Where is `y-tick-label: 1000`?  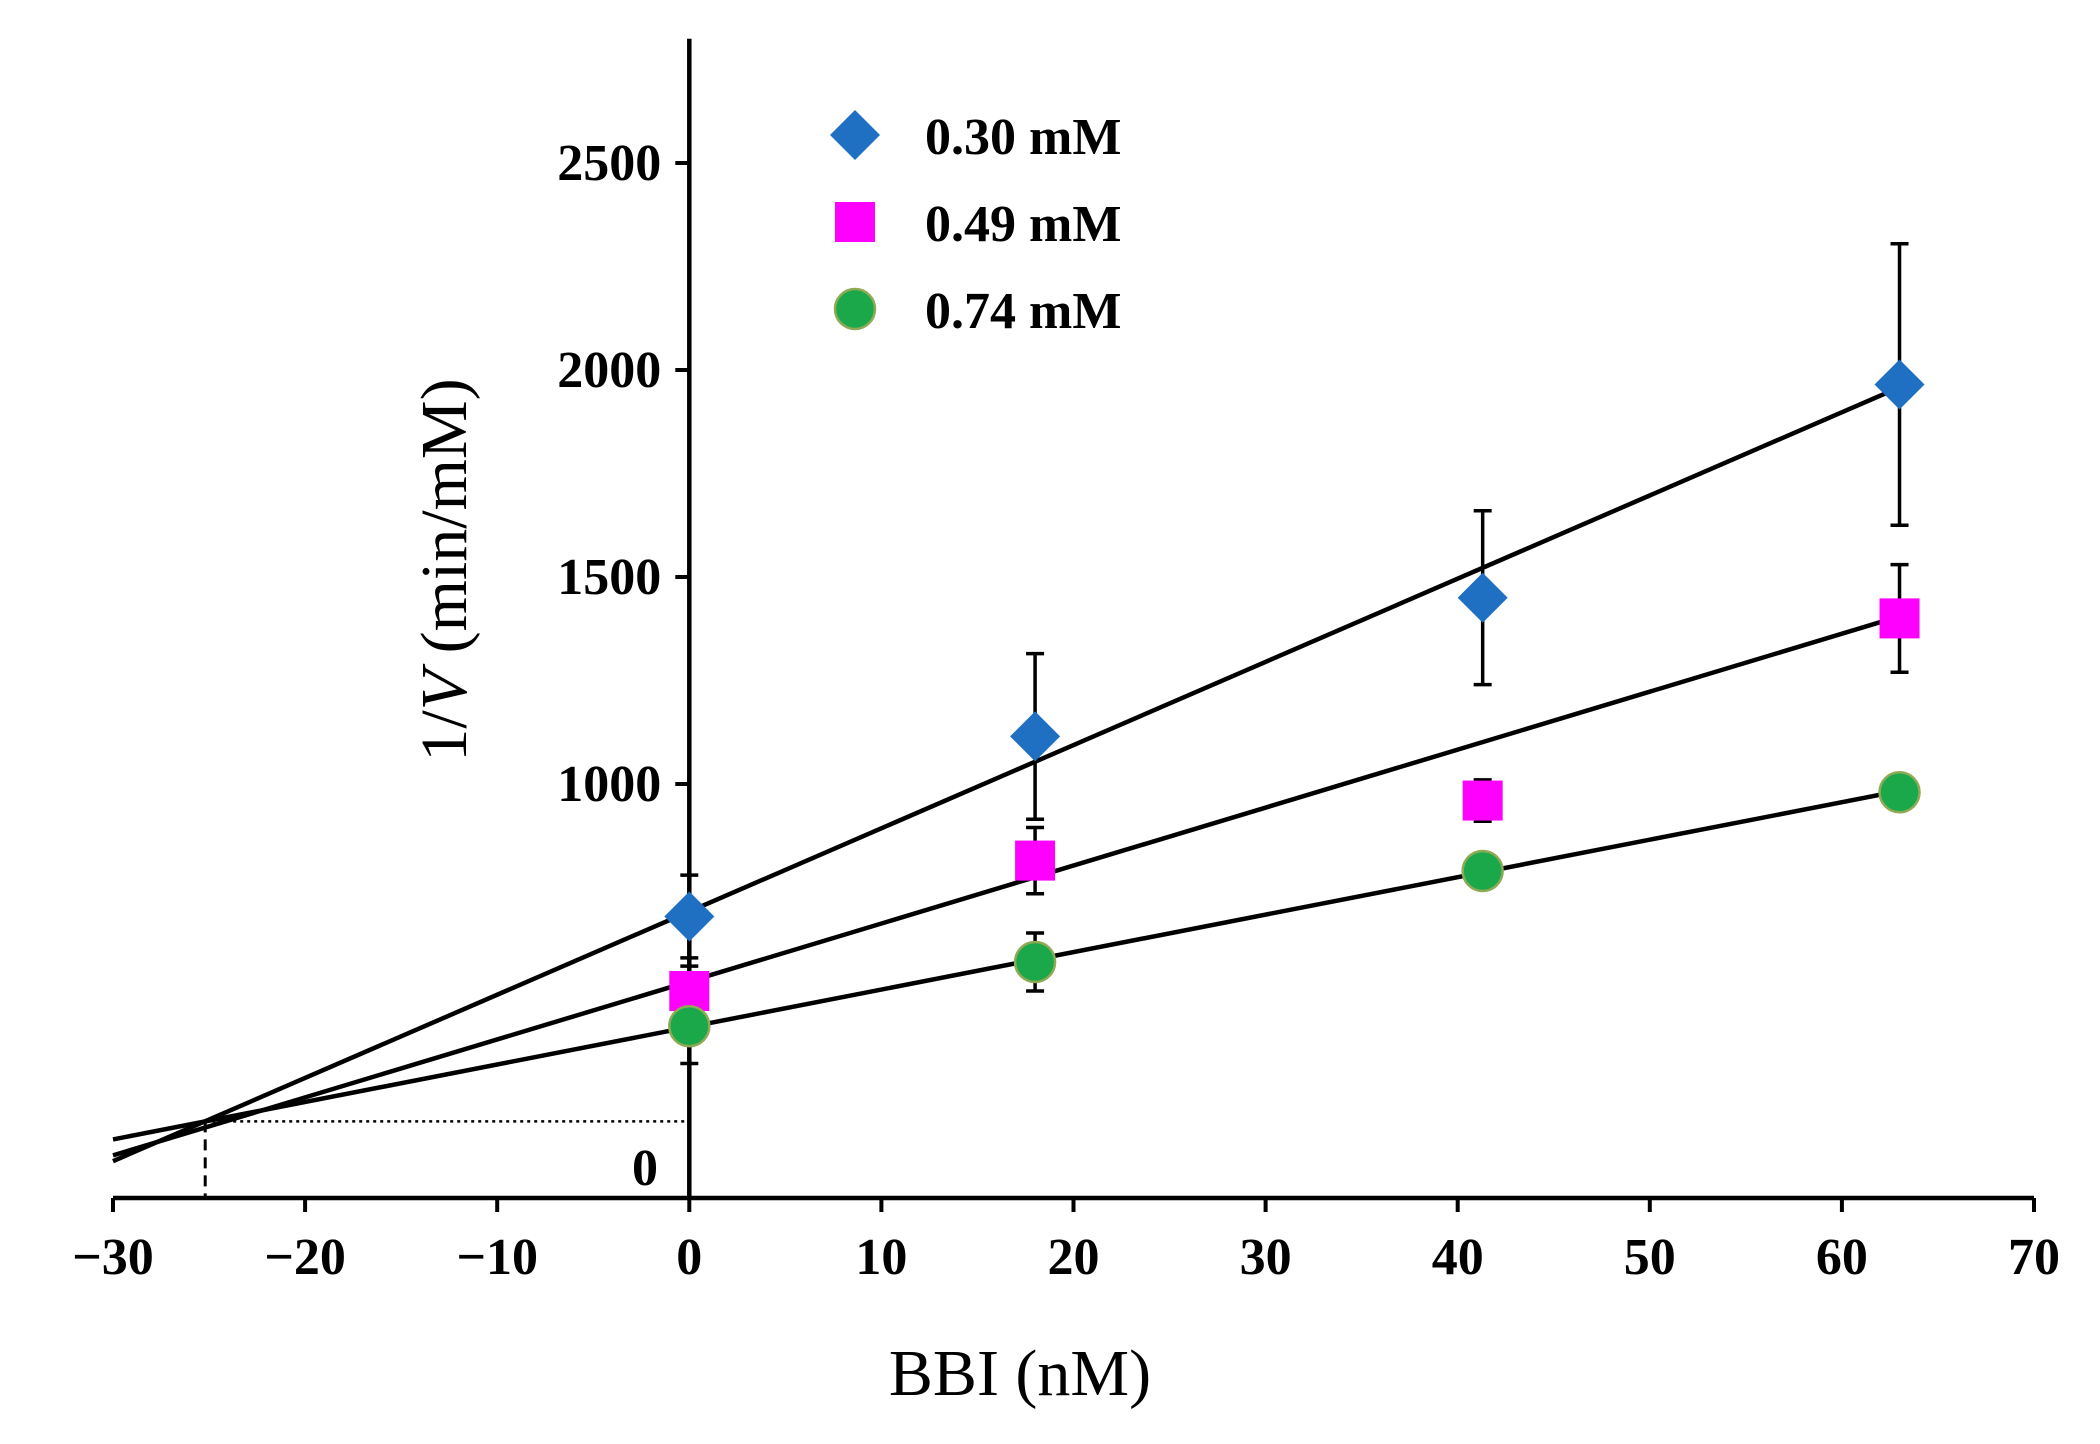
y-tick-label: 1000 is located at coordinates (609, 784).